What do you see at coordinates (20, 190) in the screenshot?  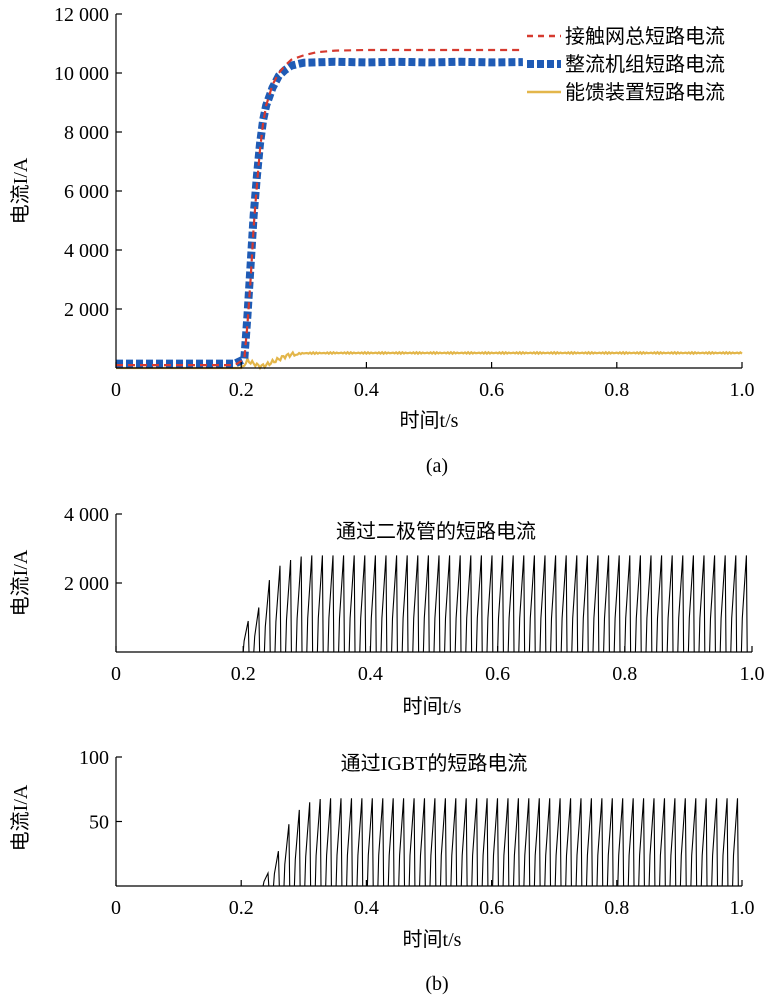 I see `panel-a-y-axis-label: 电流I/A` at bounding box center [20, 190].